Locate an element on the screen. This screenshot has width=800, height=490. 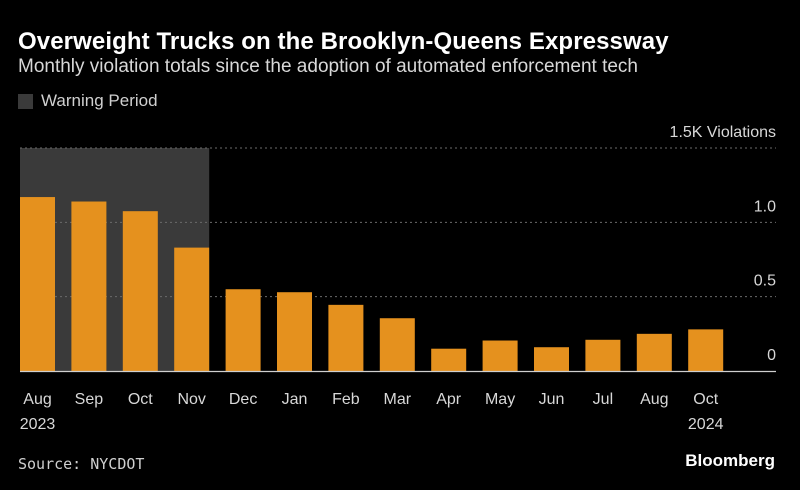
x-tick-label: Dec is located at coordinates (243, 399).